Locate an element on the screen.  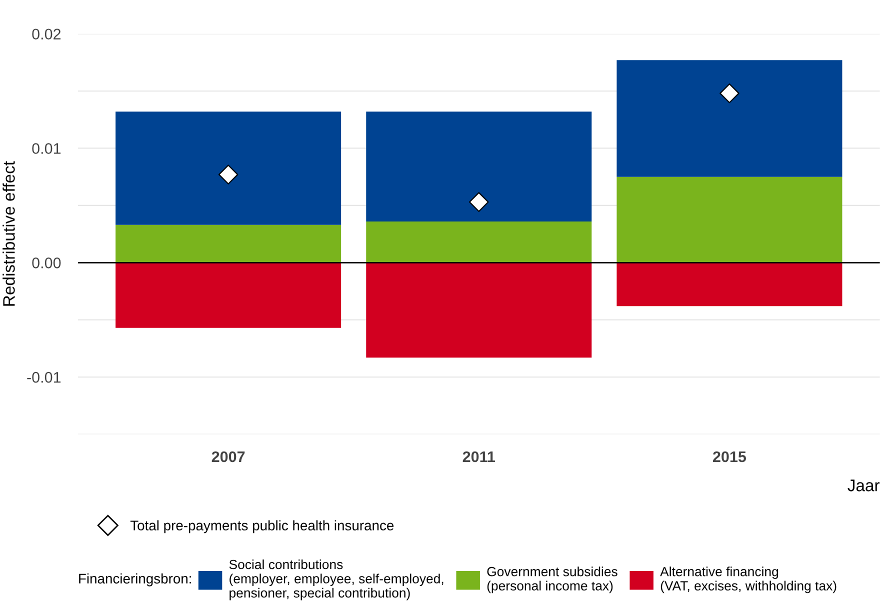
legend-label: Total pre-payments public health insurance is located at coordinates (262, 527).